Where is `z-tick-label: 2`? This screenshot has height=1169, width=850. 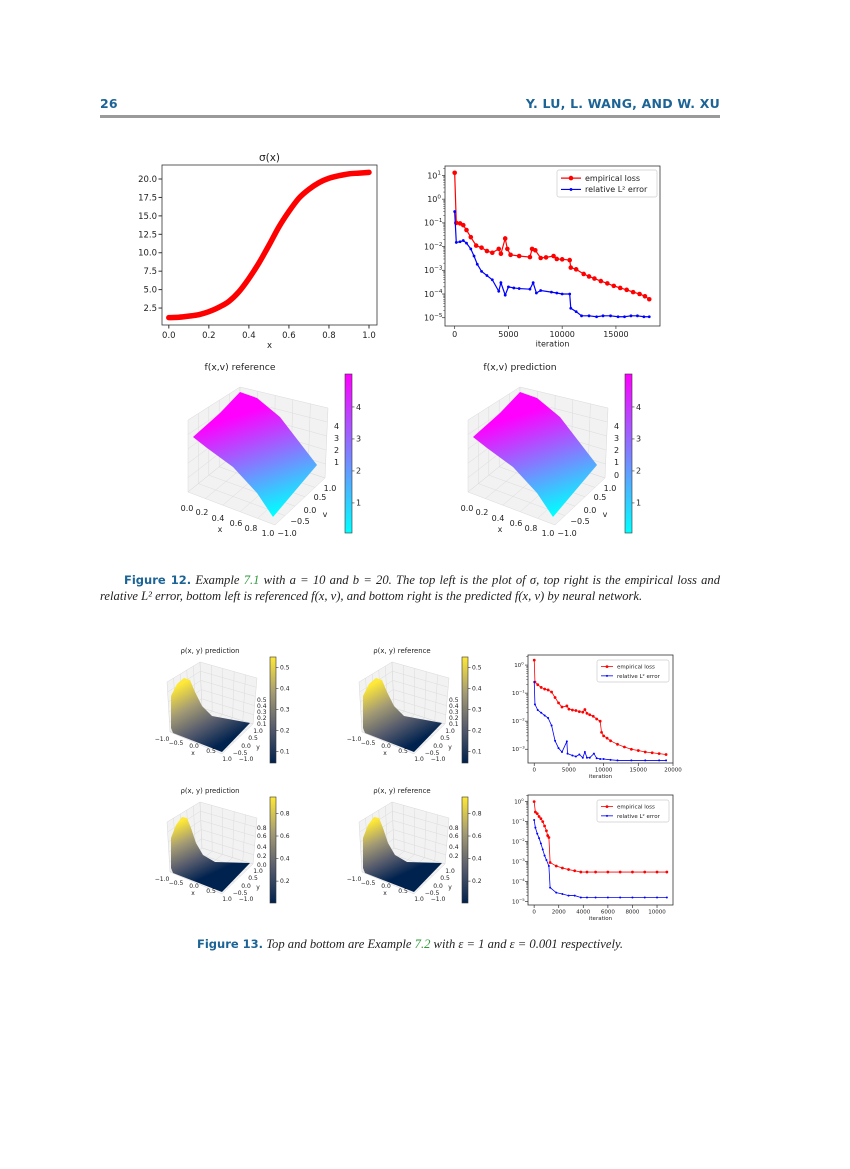
z-tick-label: 2 is located at coordinates (336, 450).